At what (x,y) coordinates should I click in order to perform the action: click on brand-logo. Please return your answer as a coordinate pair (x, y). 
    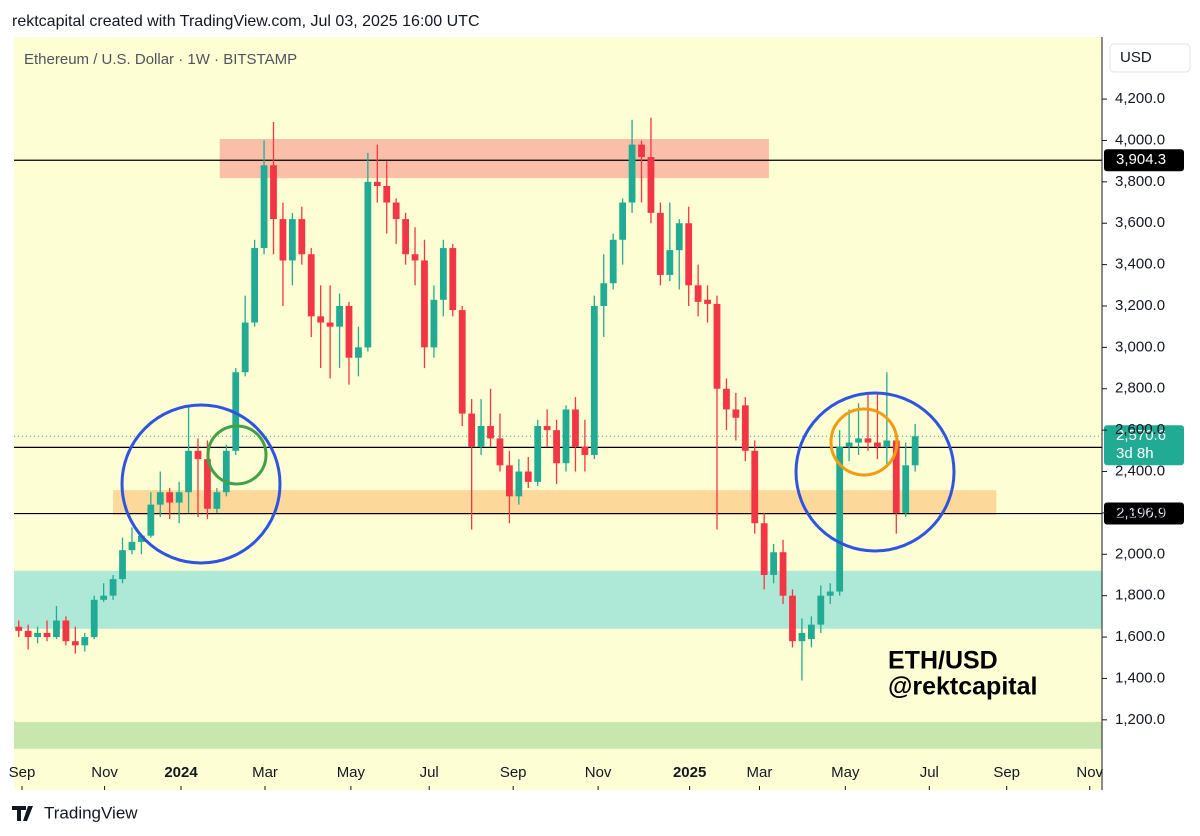
    Looking at the image, I should click on (22, 813).